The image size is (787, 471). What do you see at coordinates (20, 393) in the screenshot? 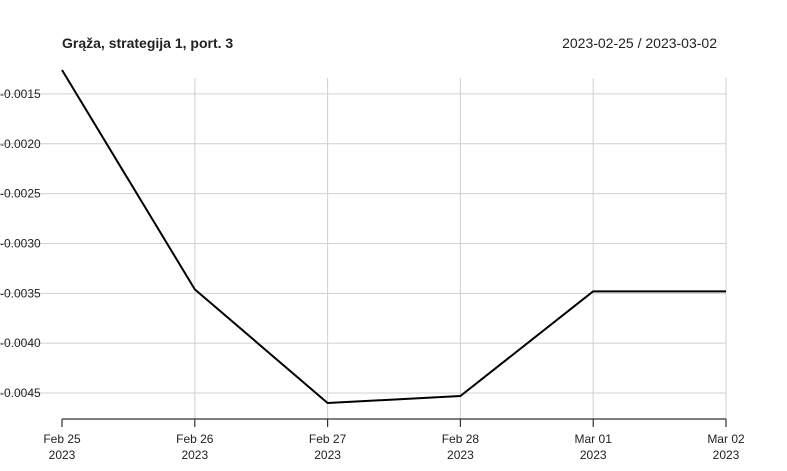
I see `y-tick-label: -0.0045` at bounding box center [20, 393].